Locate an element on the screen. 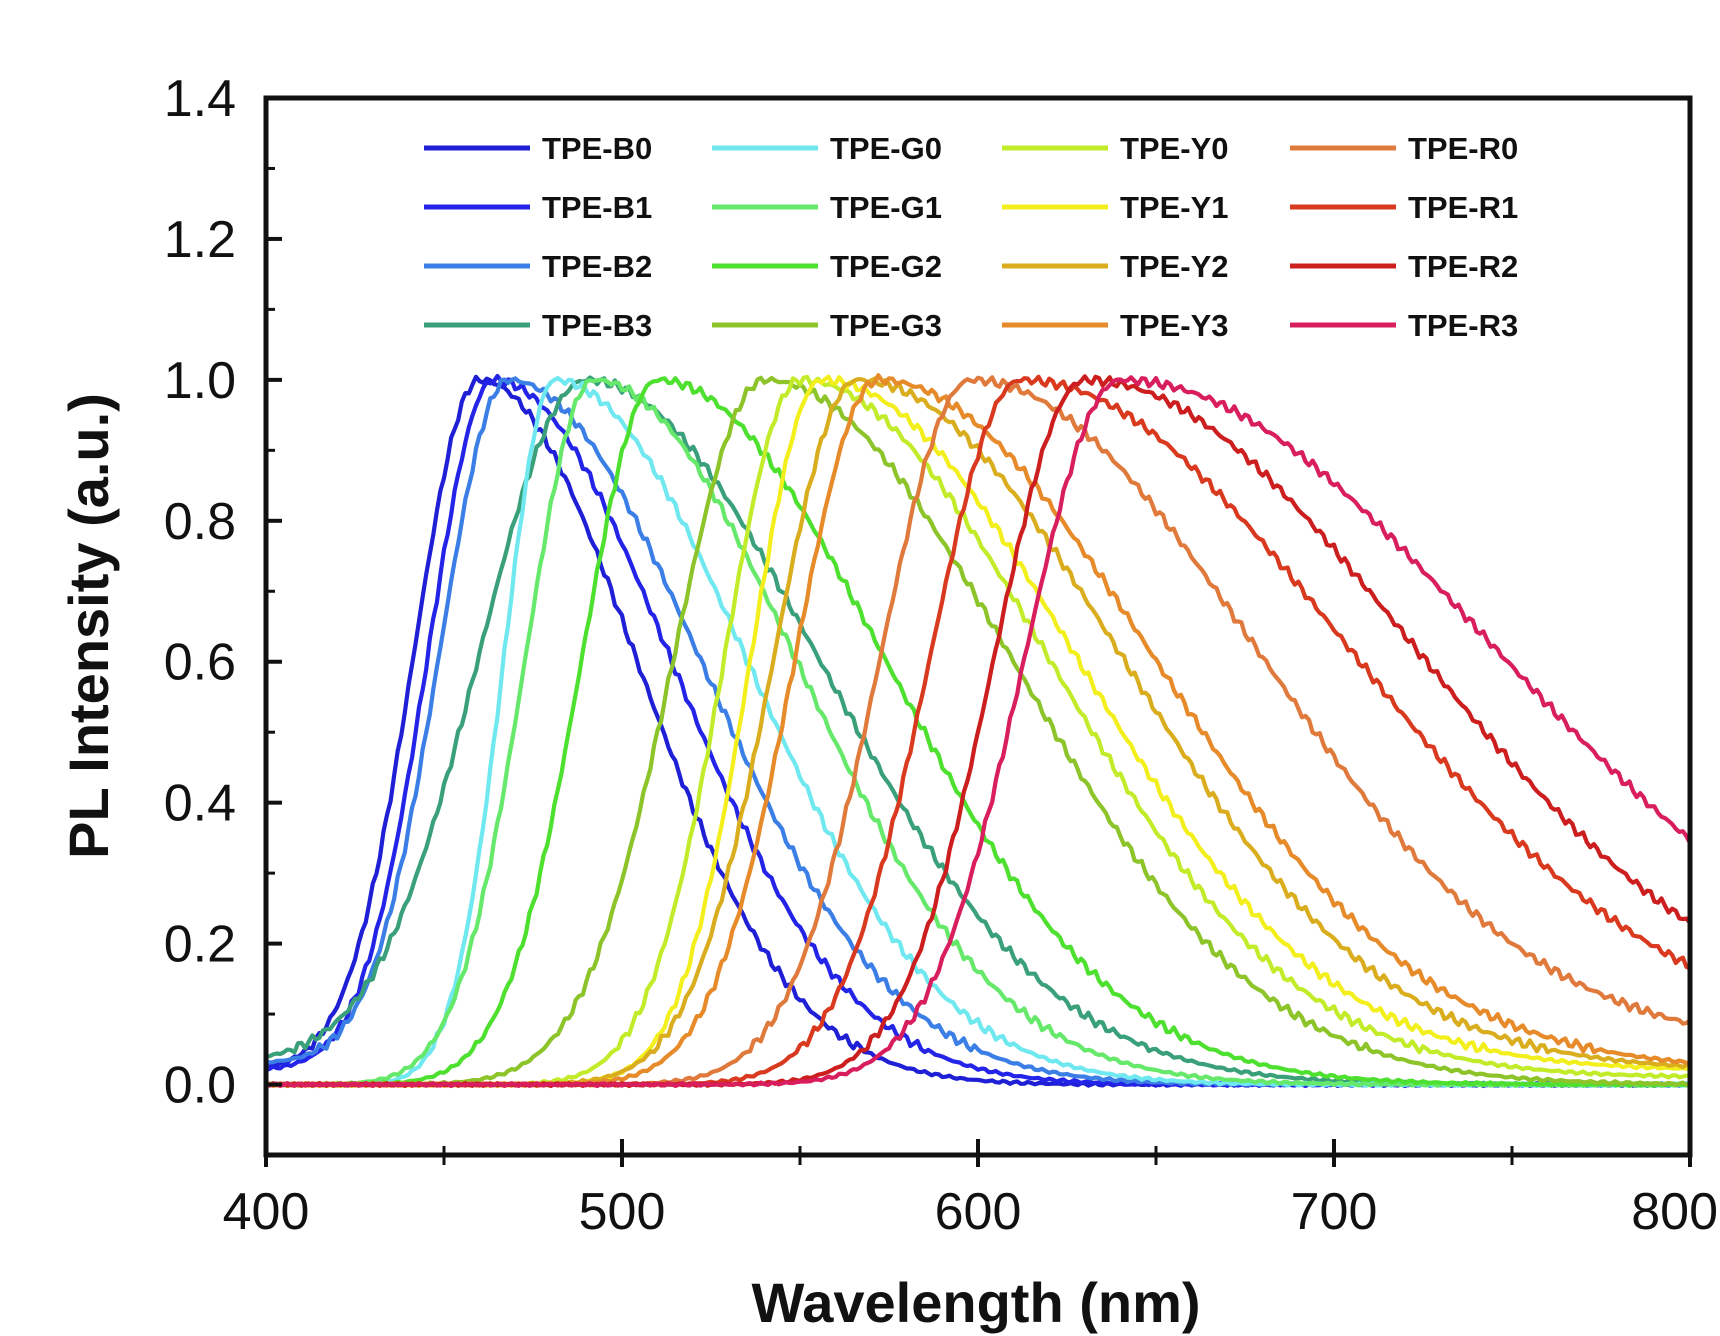  legend-item-tpe-g1: TPE-G1 is located at coordinates (827, 207).